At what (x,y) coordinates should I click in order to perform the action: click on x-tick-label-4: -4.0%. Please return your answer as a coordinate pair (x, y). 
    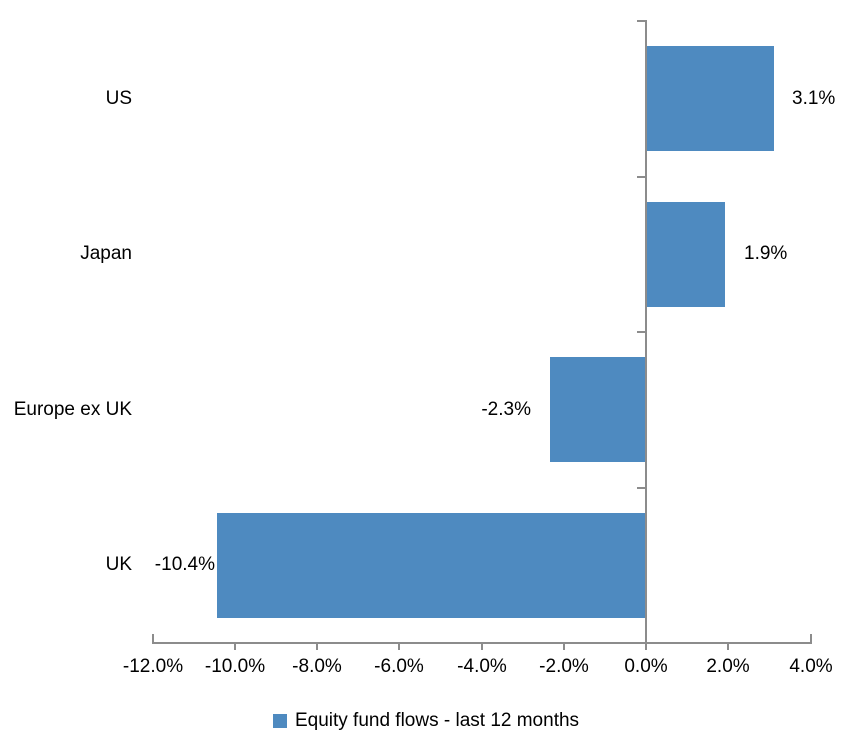
    Looking at the image, I should click on (482, 666).